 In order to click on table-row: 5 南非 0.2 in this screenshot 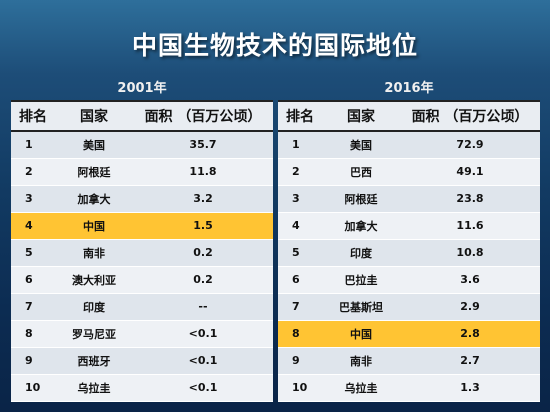, I will do `click(142, 253)`.